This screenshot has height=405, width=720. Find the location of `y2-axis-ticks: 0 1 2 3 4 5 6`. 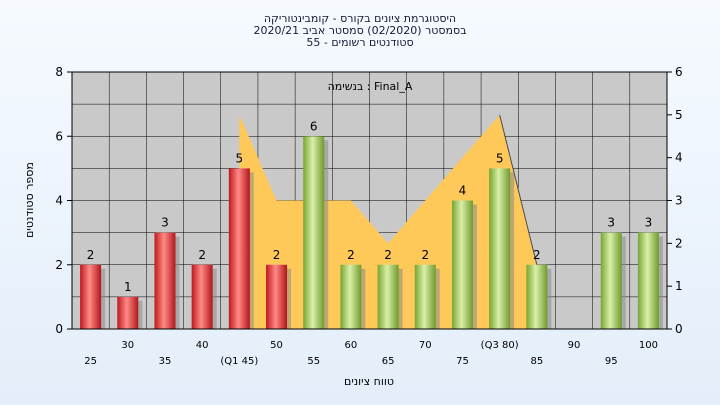

y2-axis-ticks: 0 1 2 3 4 5 6 is located at coordinates (675, 200).